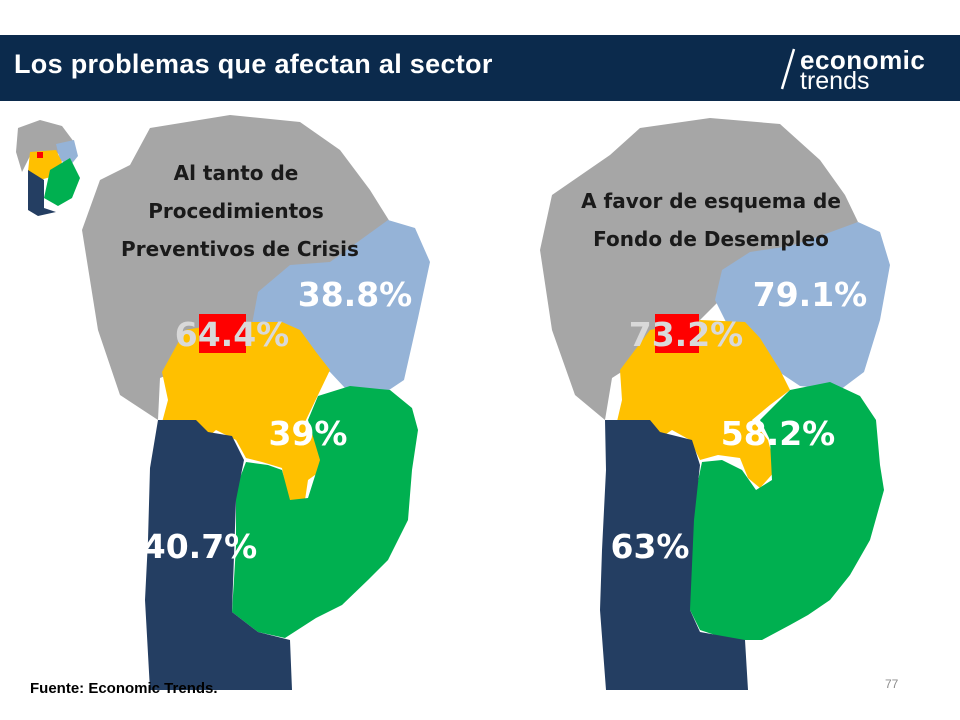 The width and height of the screenshot is (960, 720). I want to click on slide-title: Los problemas que afectan al sector, so click(253, 64).